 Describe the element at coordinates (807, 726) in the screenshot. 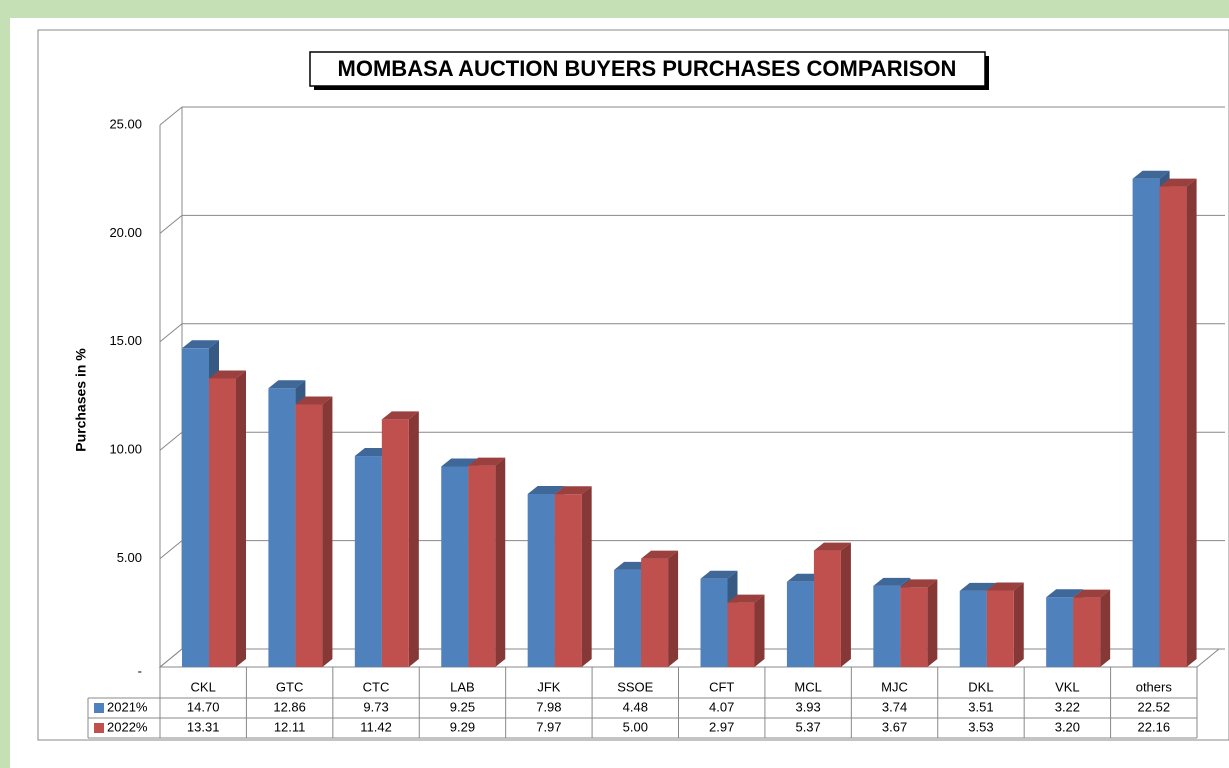

I see `table-cell: 5.37` at that location.